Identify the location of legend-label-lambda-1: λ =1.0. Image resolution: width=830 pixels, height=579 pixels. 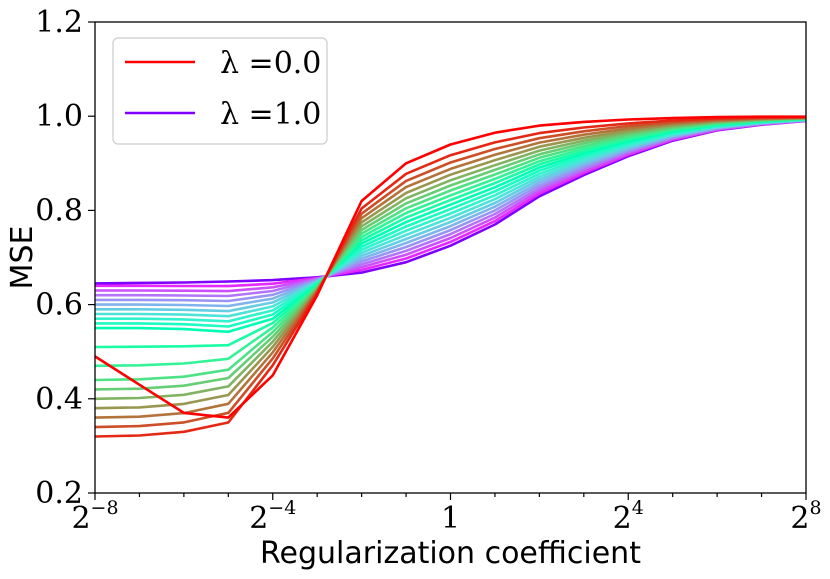
(270, 114).